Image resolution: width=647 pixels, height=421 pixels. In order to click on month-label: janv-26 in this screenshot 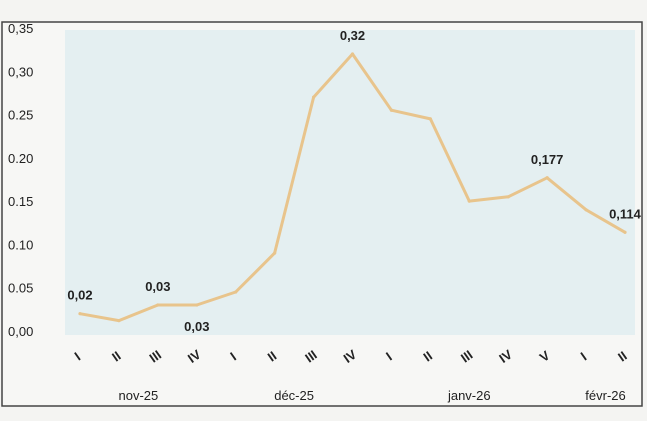, I will do `click(469, 395)`.